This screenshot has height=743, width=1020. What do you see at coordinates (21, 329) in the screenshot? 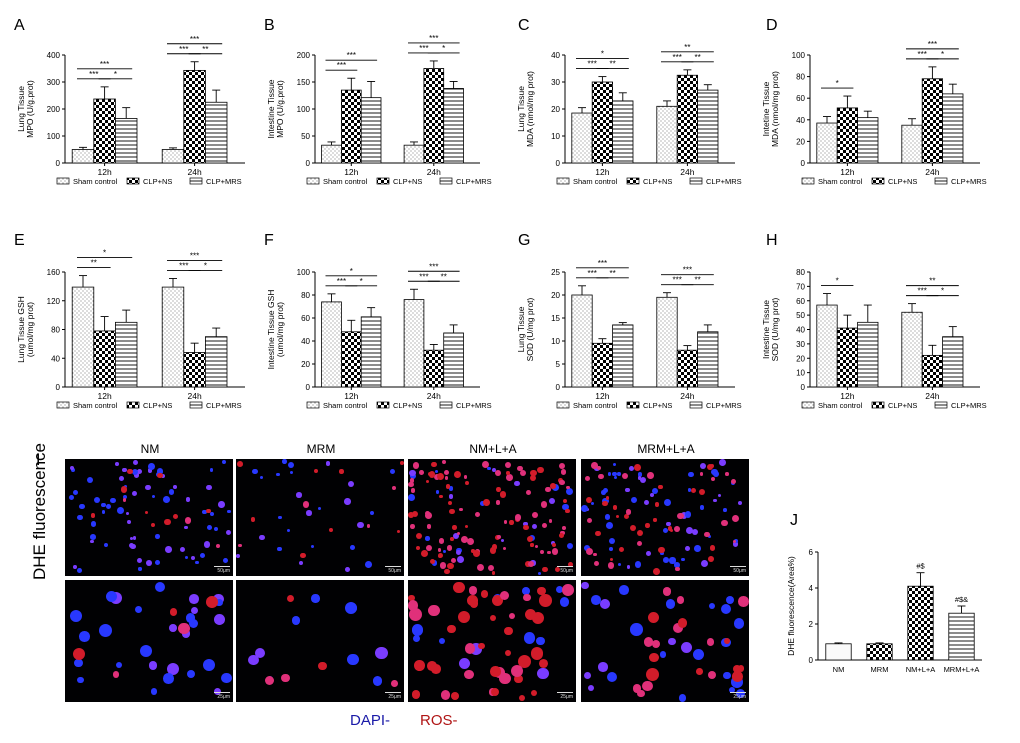
I see `y-axis-label: Lung Tissue GSH` at bounding box center [21, 329].